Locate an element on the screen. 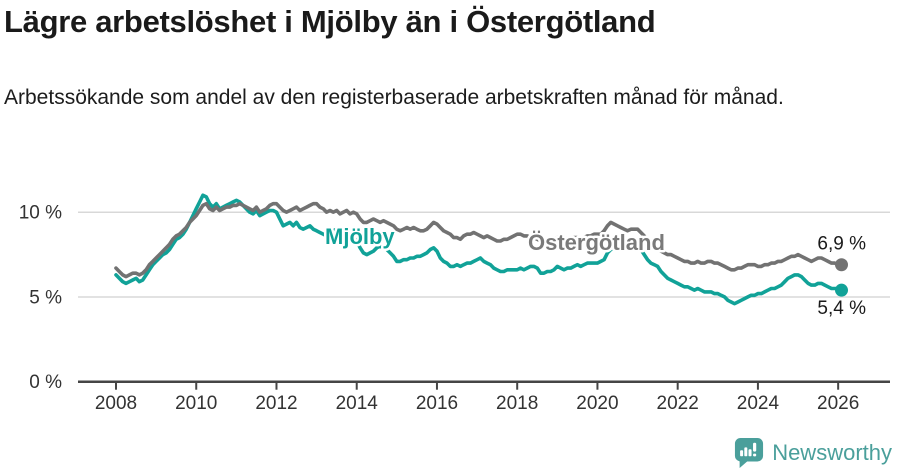 This screenshot has height=474, width=900. newsworthy-logo-text: Newsworthy is located at coordinates (832, 452).